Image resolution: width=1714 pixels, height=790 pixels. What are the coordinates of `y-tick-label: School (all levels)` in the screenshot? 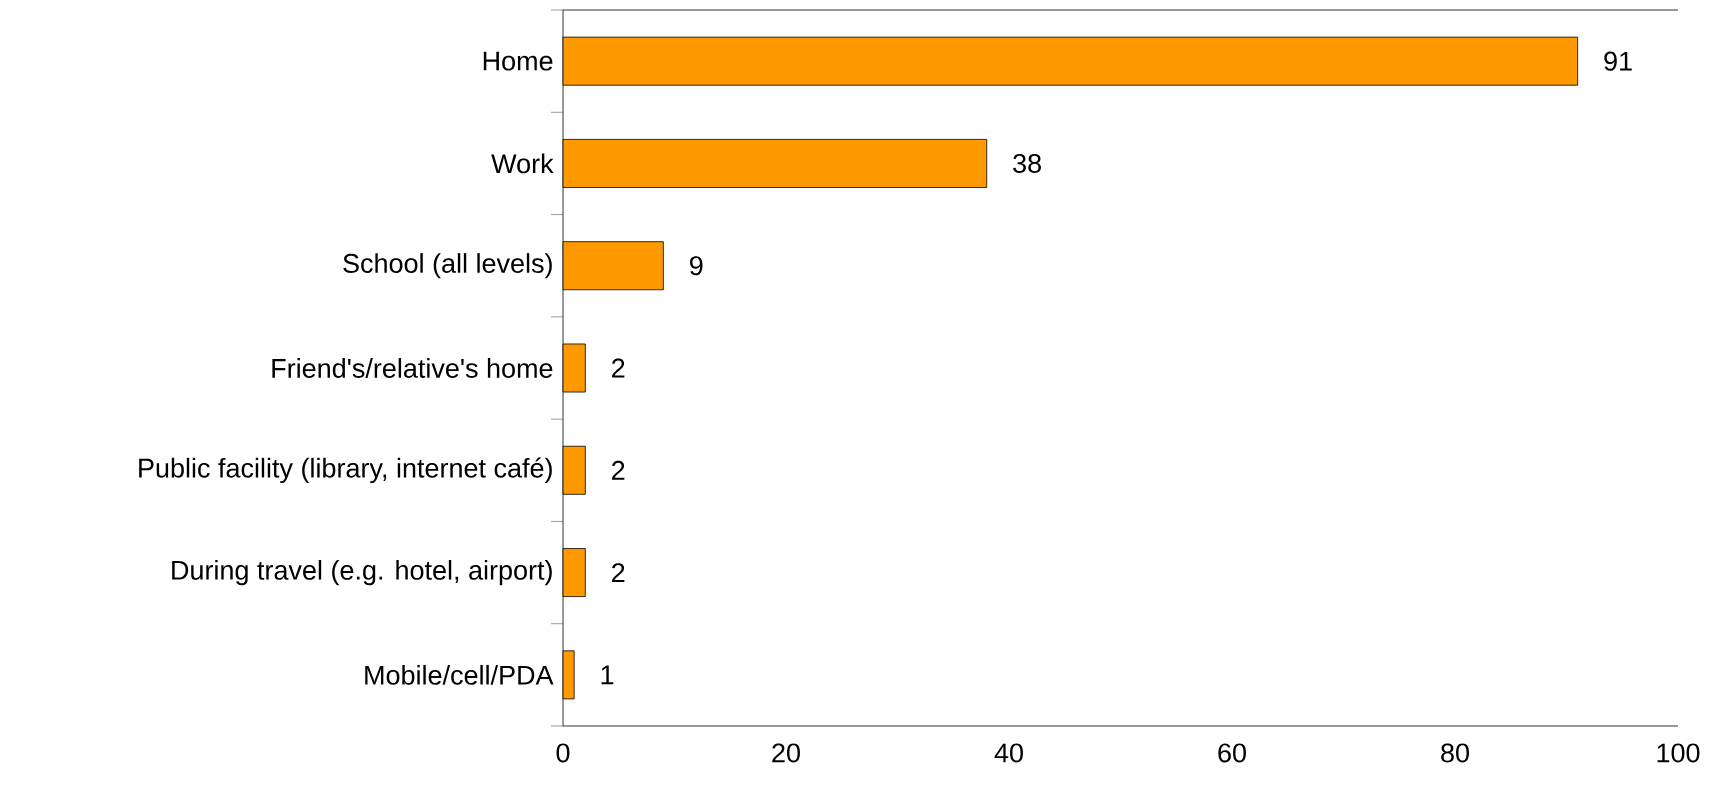 It's located at (447, 266).